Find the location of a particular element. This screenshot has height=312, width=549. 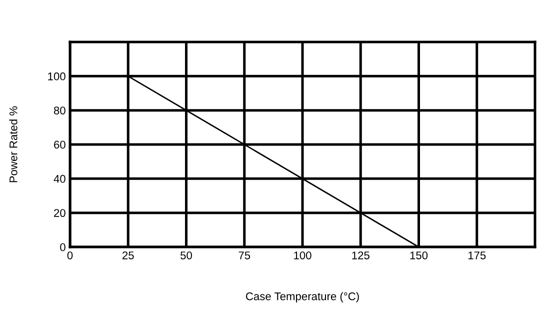

y-tick-label: 60 is located at coordinates (60, 144).